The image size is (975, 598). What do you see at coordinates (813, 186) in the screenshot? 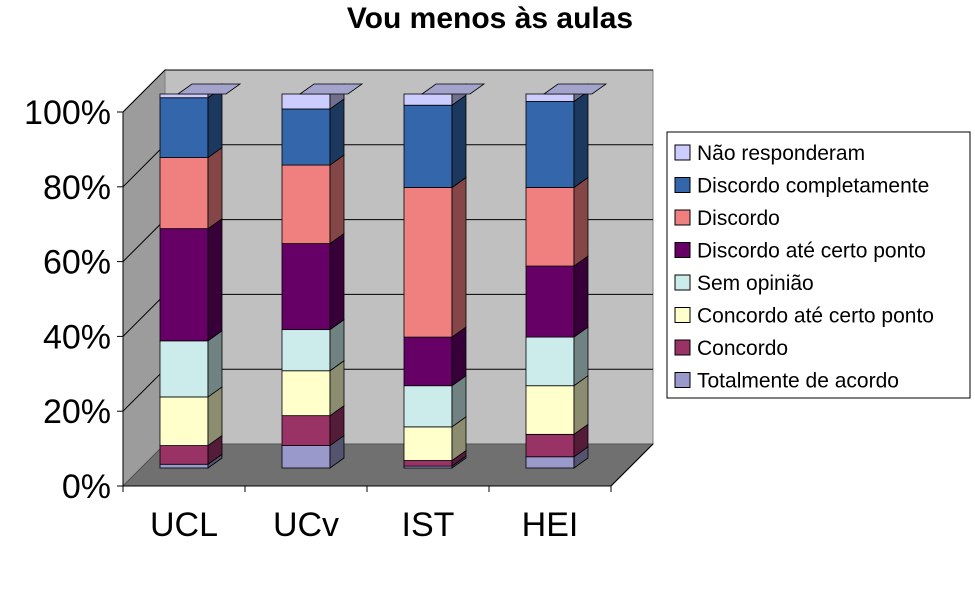
I see `legend-label: Discordo completamente` at bounding box center [813, 186].